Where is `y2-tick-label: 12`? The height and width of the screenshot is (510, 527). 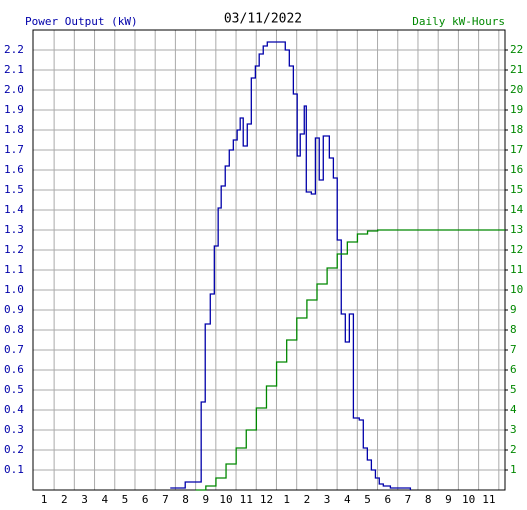
y2-tick-label: 12 is located at coordinates (516, 249).